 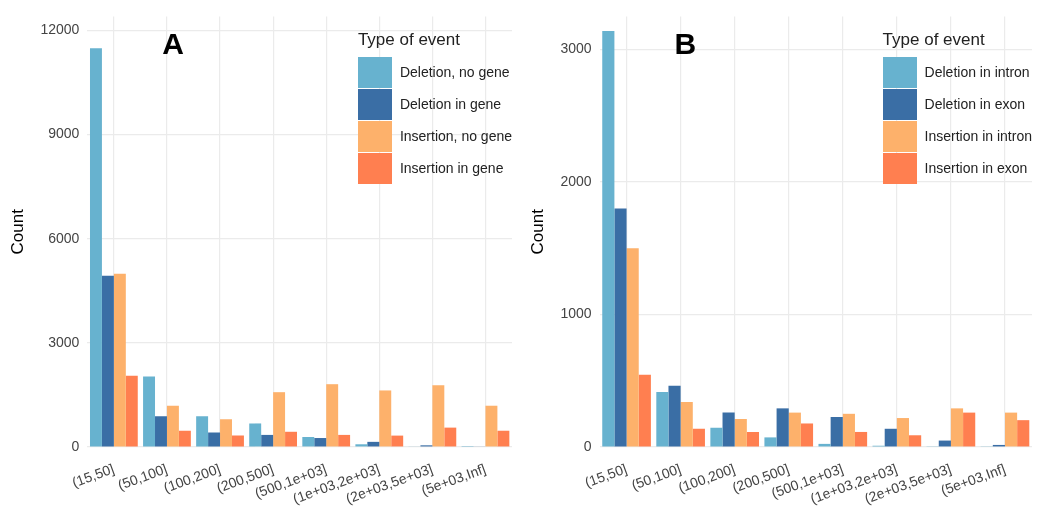 I want to click on y-tick-label: 12000, so click(x=60, y=29).